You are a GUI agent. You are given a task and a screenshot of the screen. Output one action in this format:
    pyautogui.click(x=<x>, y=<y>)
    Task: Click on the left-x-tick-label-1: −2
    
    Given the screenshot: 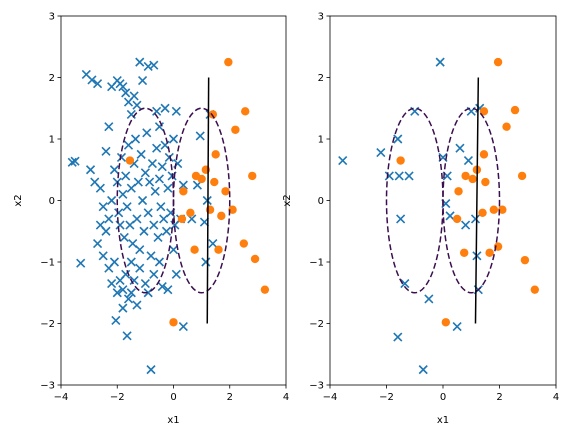 What is the action you would take?
    pyautogui.click(x=117, y=397)
    